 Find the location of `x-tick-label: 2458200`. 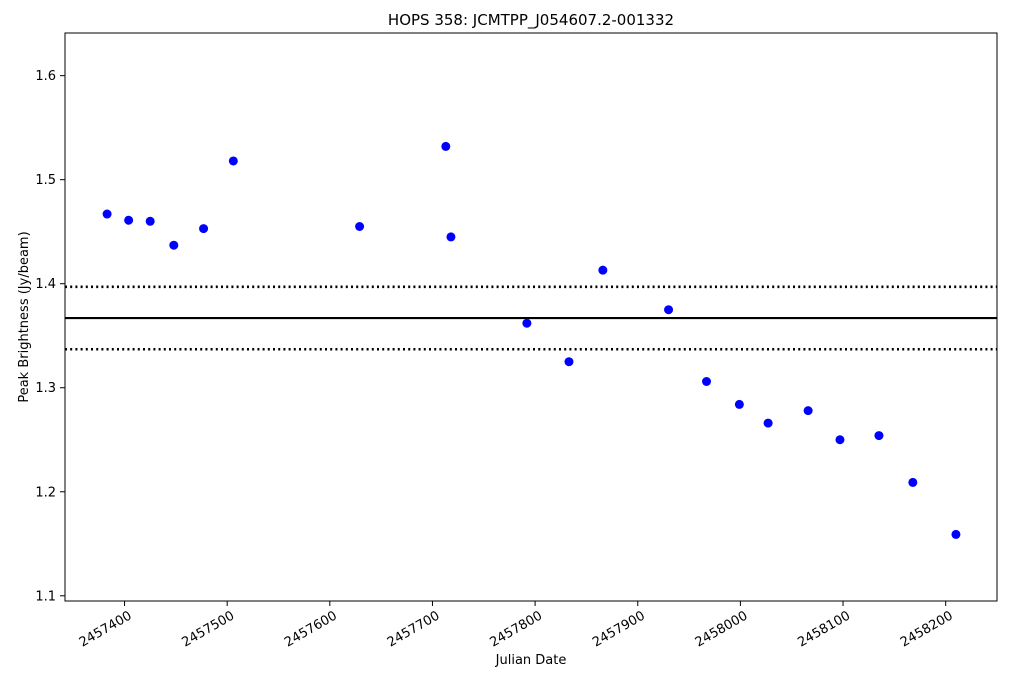

x-tick-label: 2458200 is located at coordinates (927, 629).